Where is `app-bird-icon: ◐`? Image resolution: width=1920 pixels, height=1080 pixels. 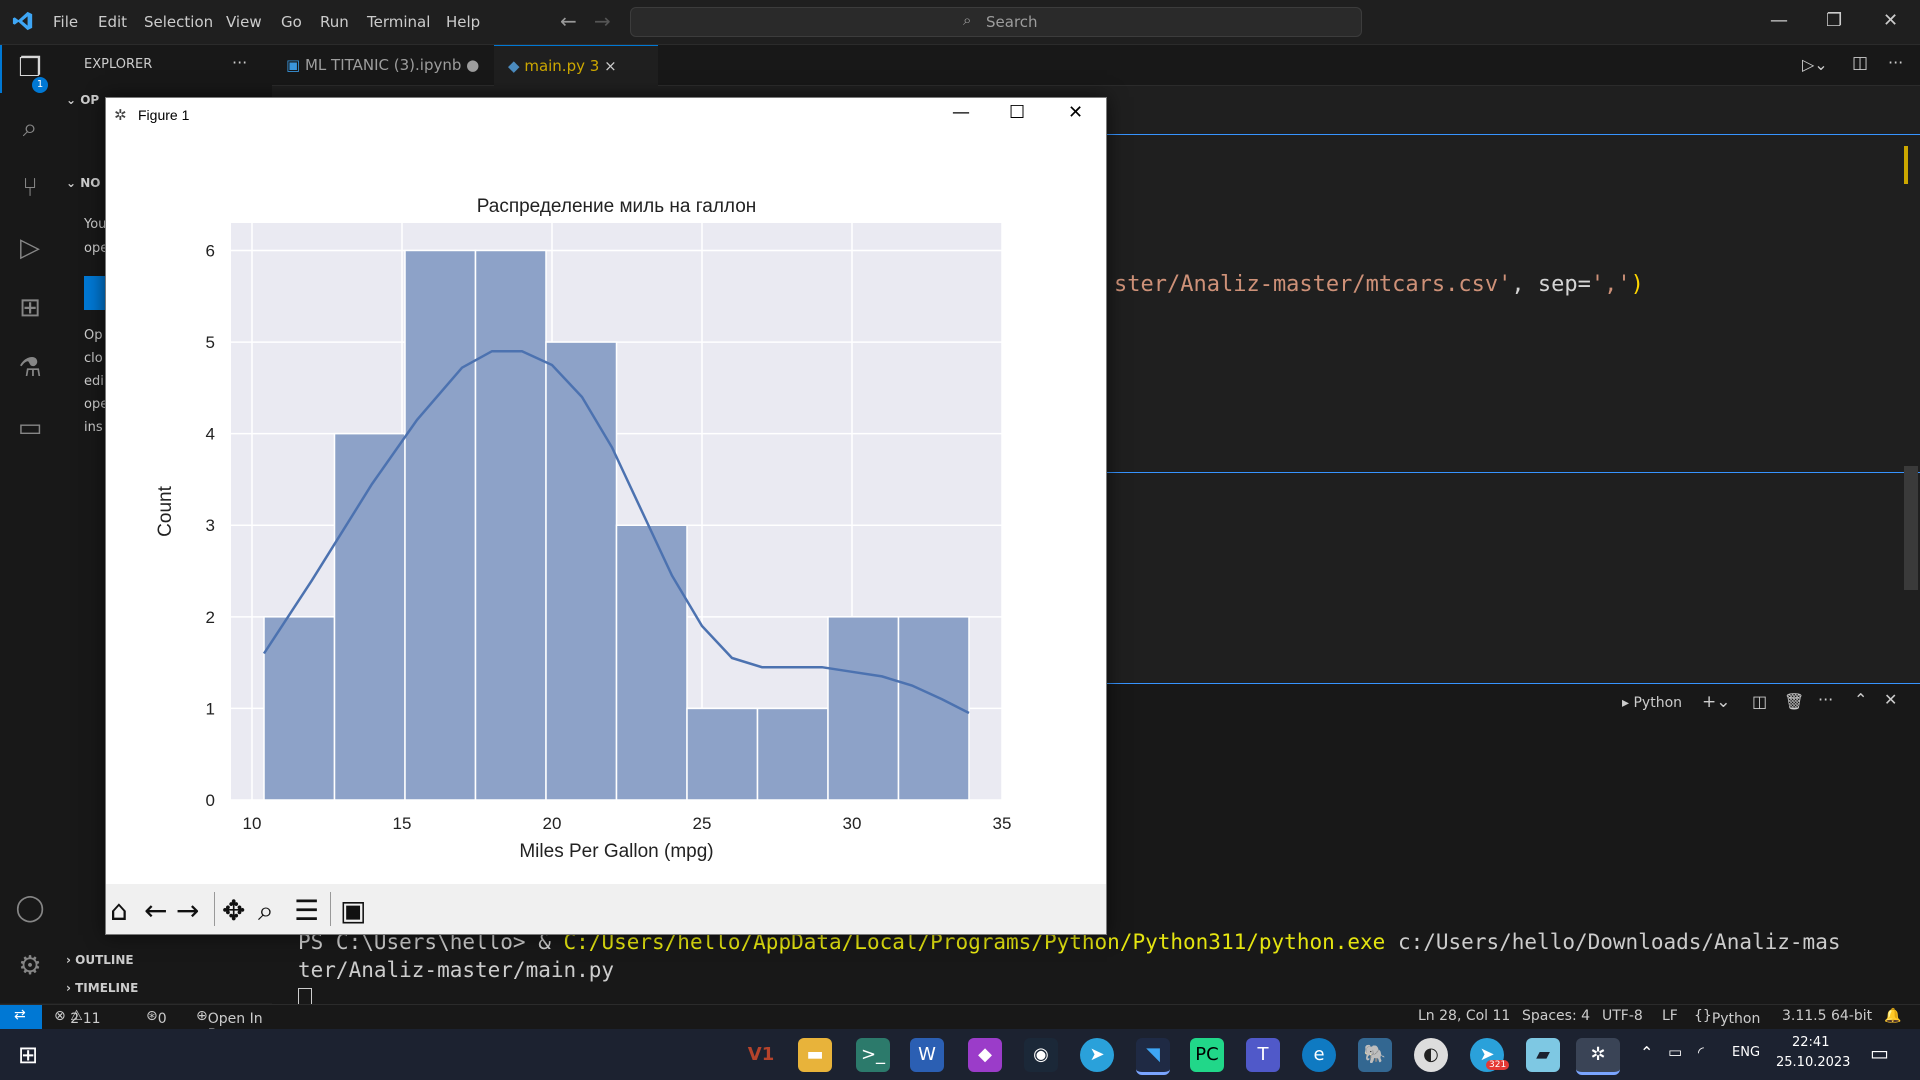 app-bird-icon: ◐ is located at coordinates (1431, 1055).